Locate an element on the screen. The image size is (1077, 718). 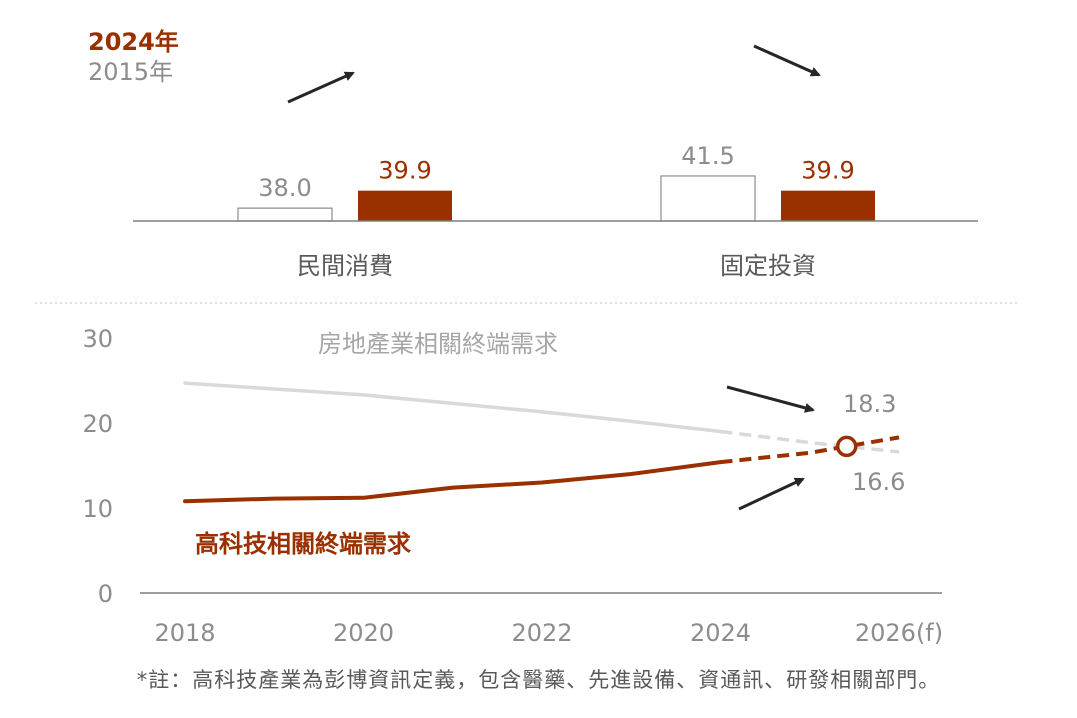
line-series-real-estate is located at coordinates (453, 407).